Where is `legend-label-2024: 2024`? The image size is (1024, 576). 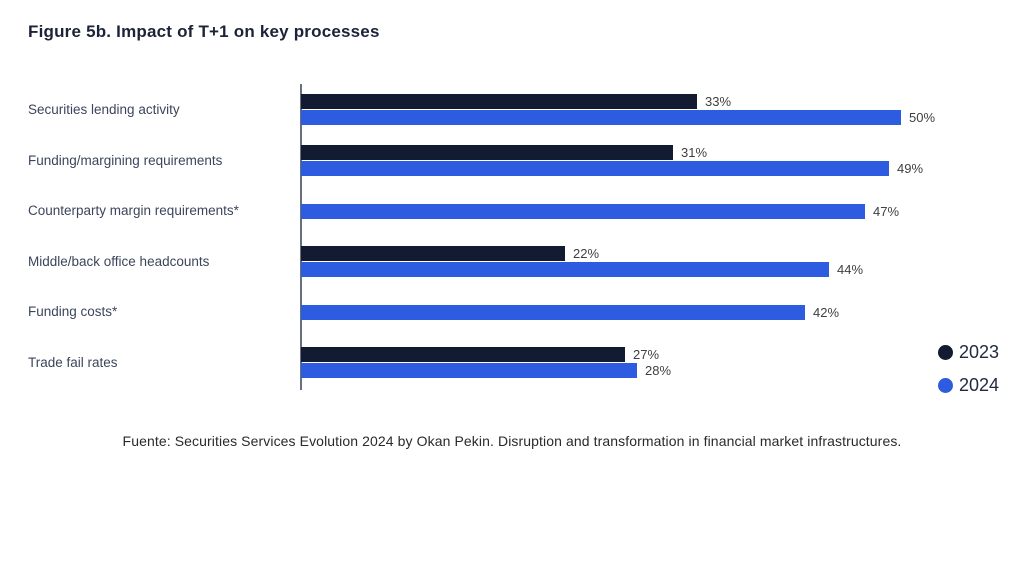
legend-label-2024: 2024 is located at coordinates (979, 385).